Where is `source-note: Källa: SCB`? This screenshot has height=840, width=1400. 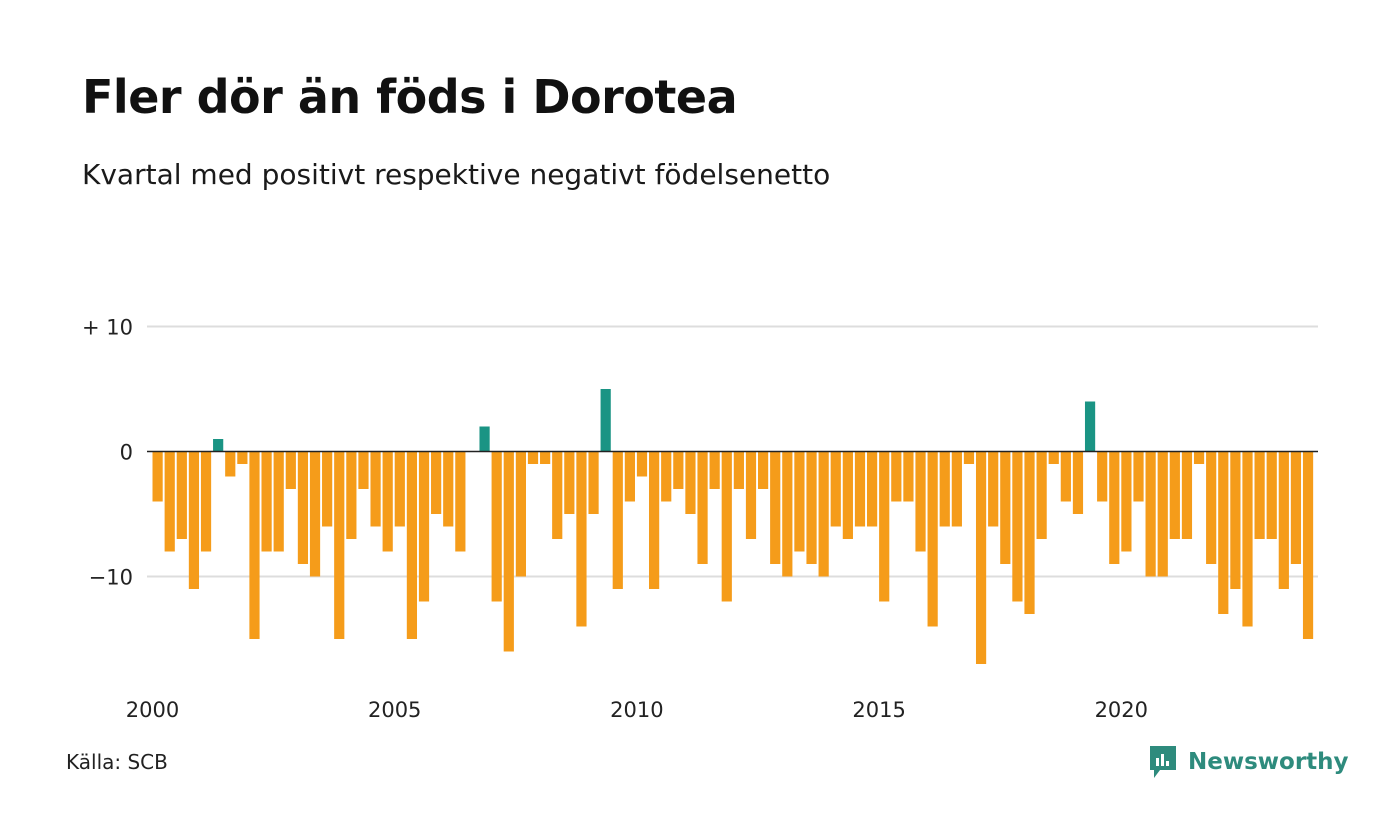 source-note: Källa: SCB is located at coordinates (117, 762).